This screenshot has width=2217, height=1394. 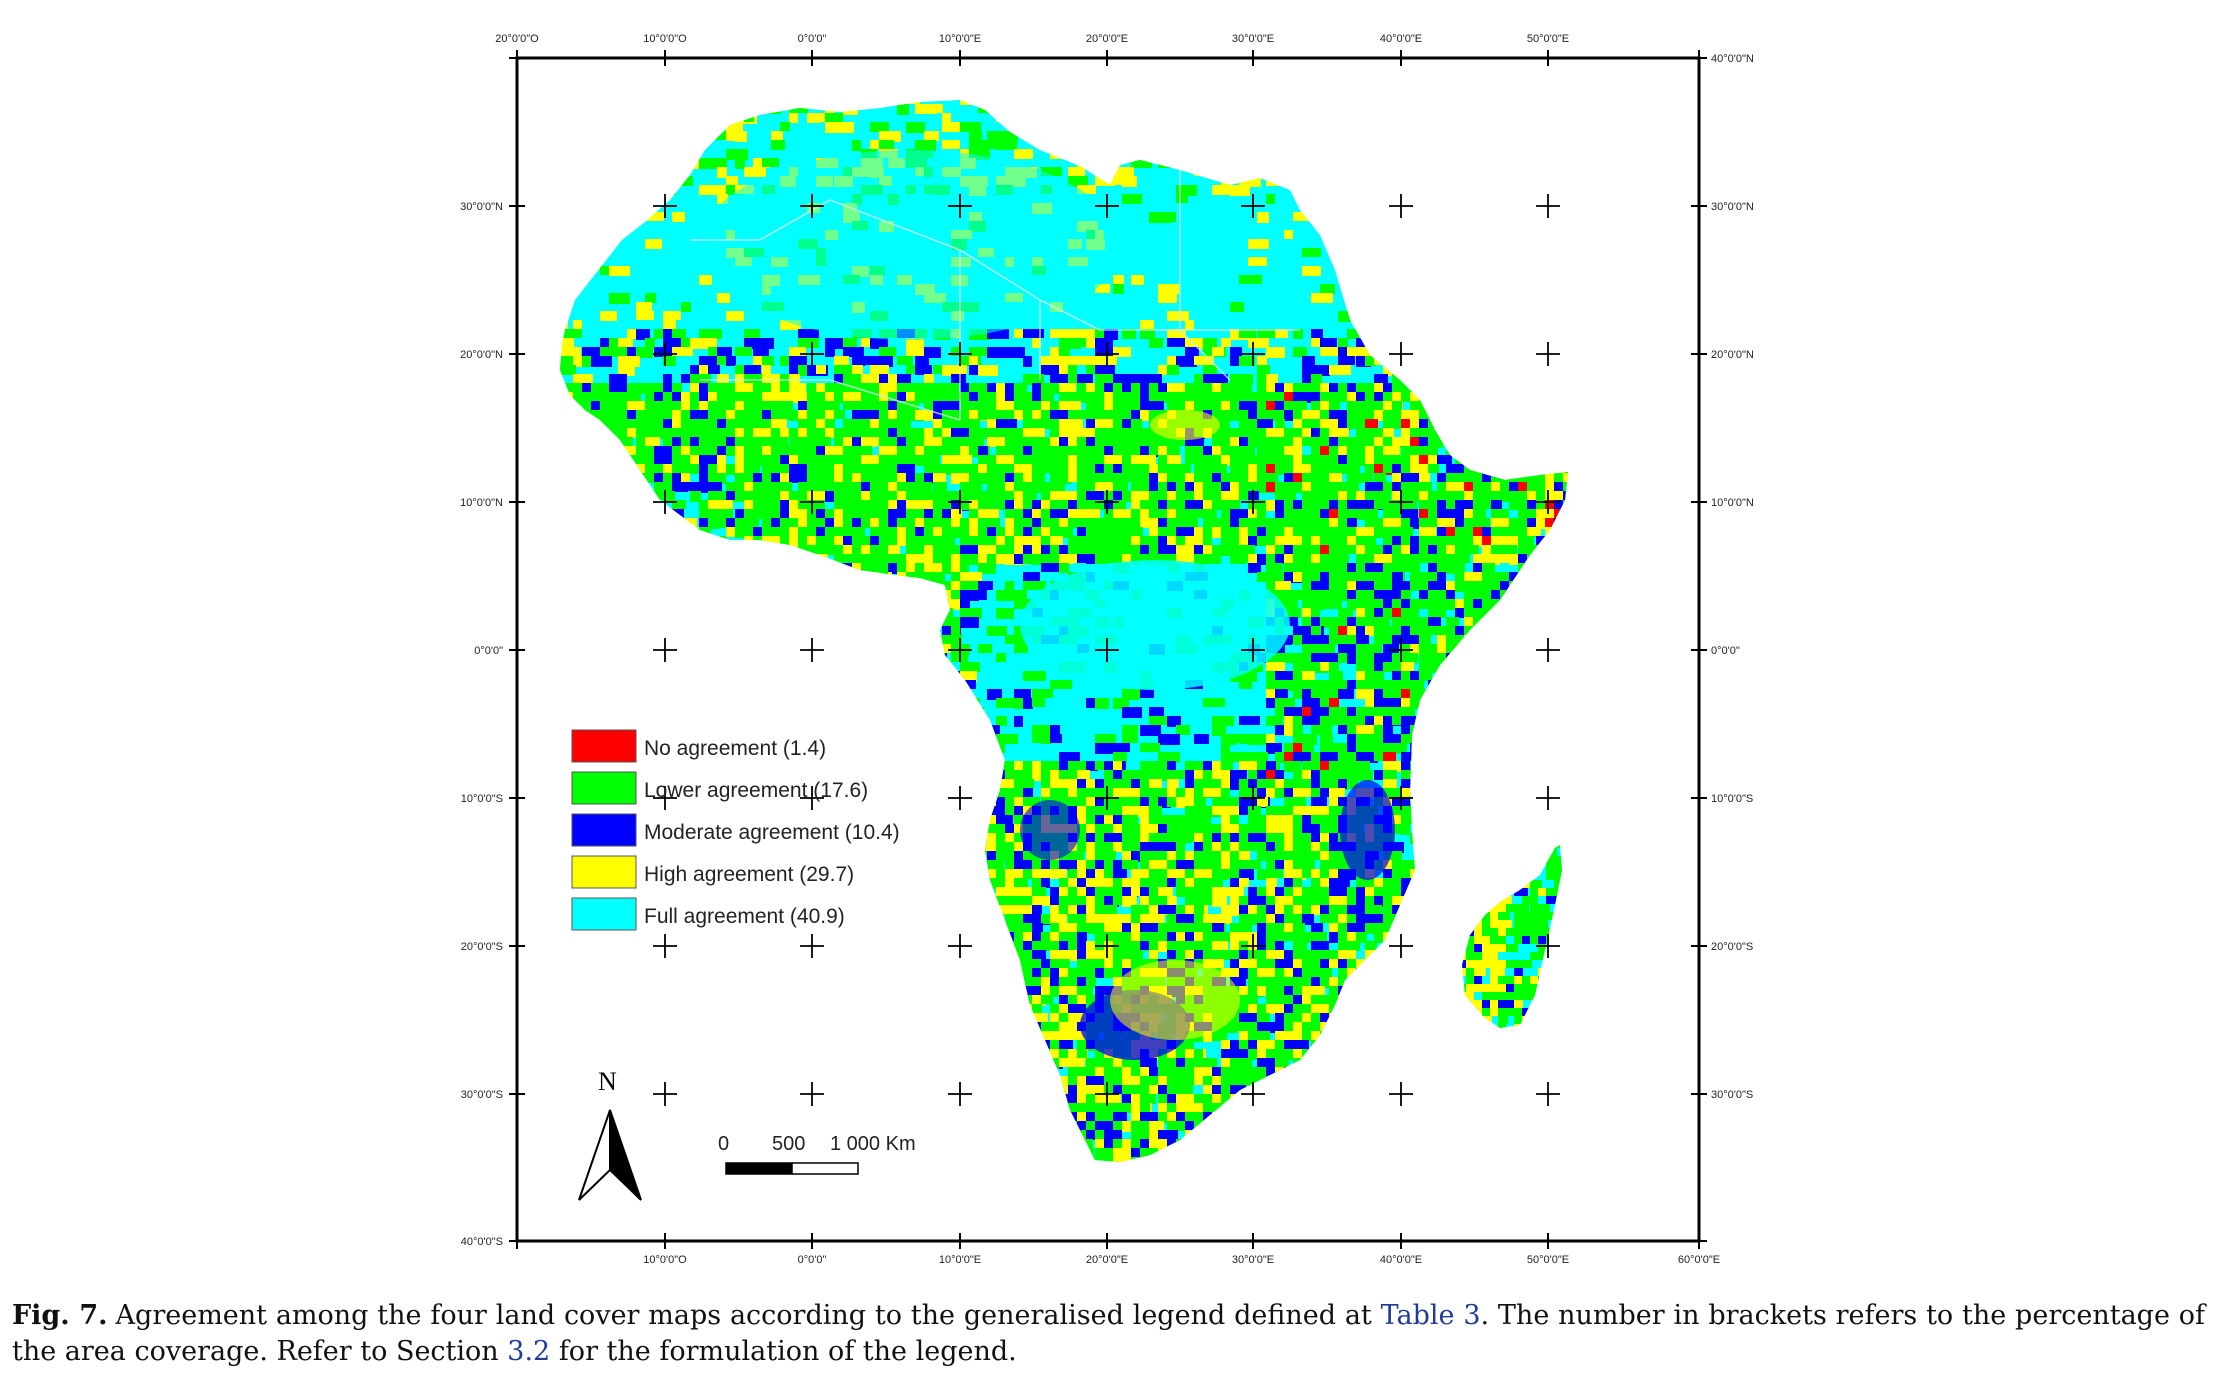 What do you see at coordinates (812, 39) in the screenshot?
I see `top-lon-label: 0°0'0"` at bounding box center [812, 39].